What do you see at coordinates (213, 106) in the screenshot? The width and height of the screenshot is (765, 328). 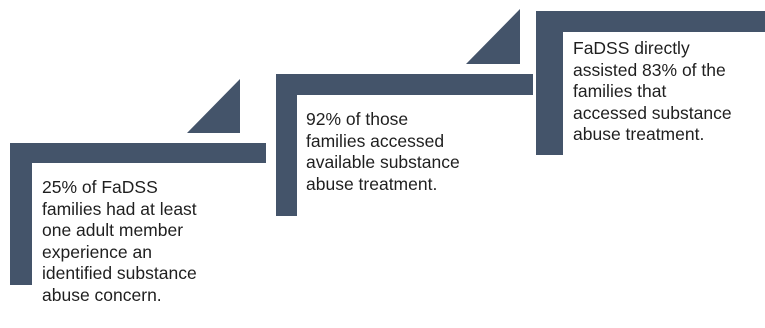 I see `step-1-arrow-triangle` at bounding box center [213, 106].